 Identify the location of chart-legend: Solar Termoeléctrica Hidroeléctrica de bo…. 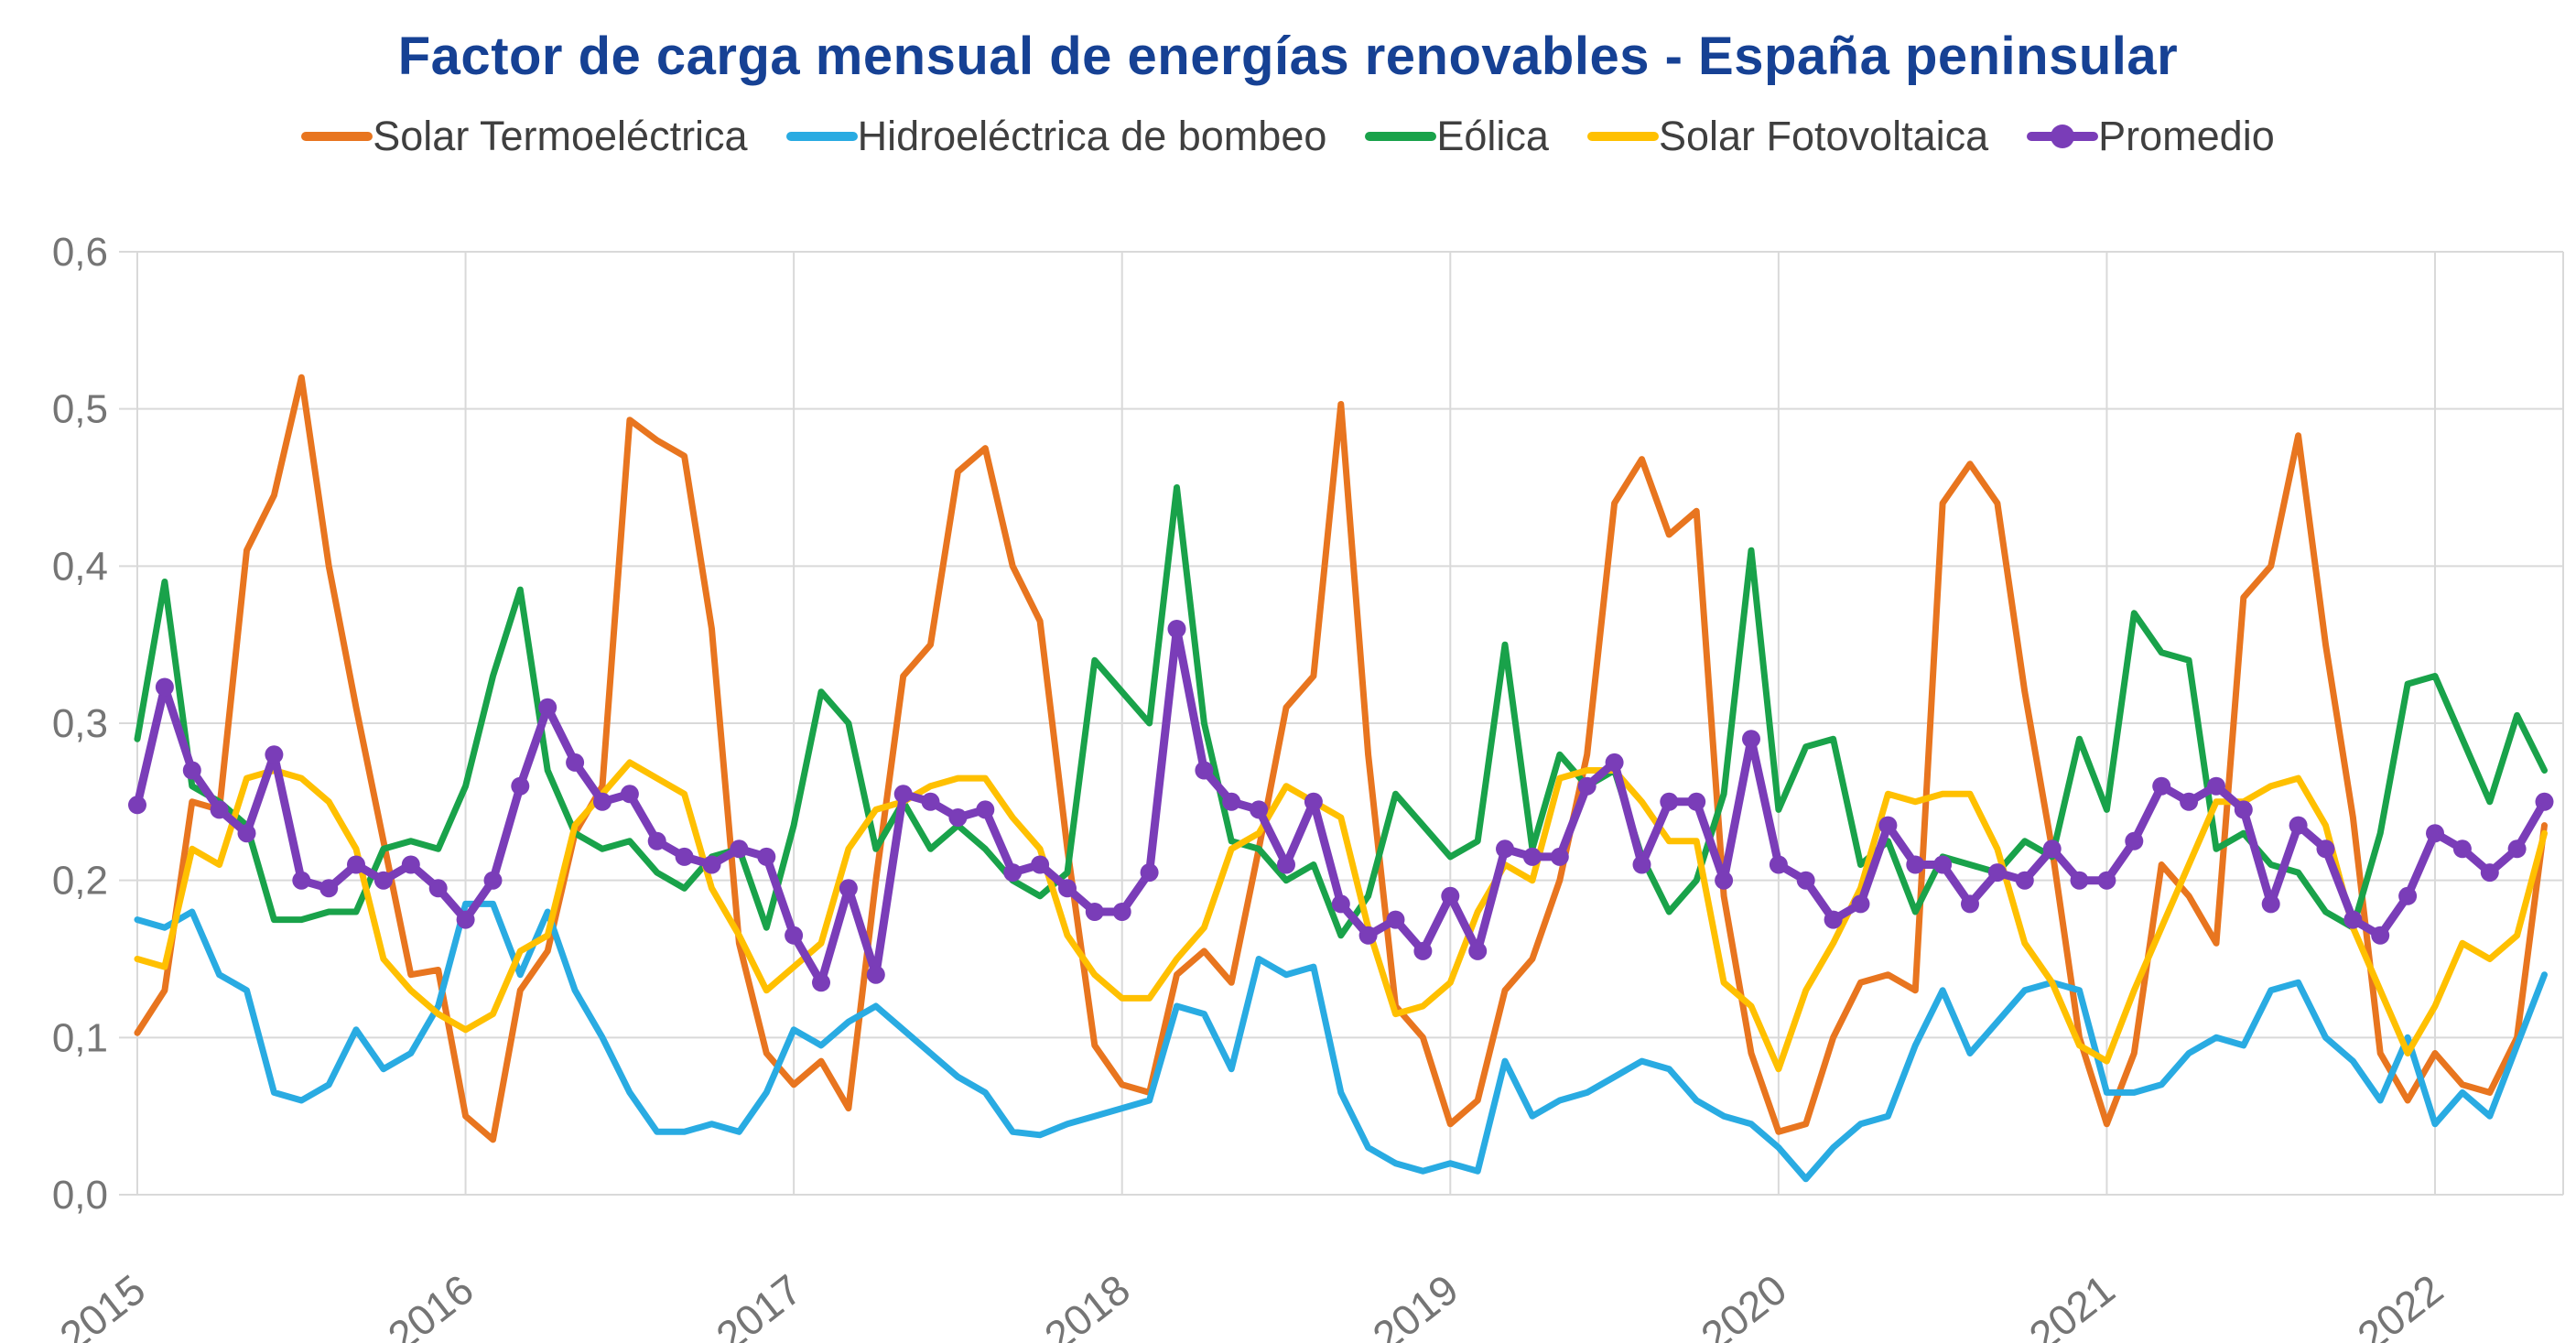
(1288, 136).